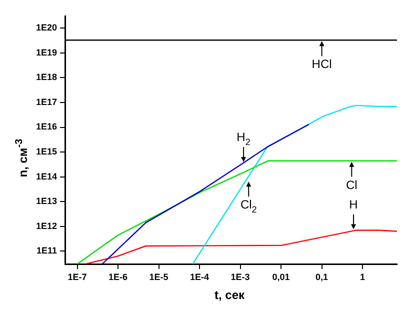 Image resolution: width=419 pixels, height=322 pixels. Describe the element at coordinates (46, 127) in the screenshot. I see `y-tick-label: 1E16` at that location.